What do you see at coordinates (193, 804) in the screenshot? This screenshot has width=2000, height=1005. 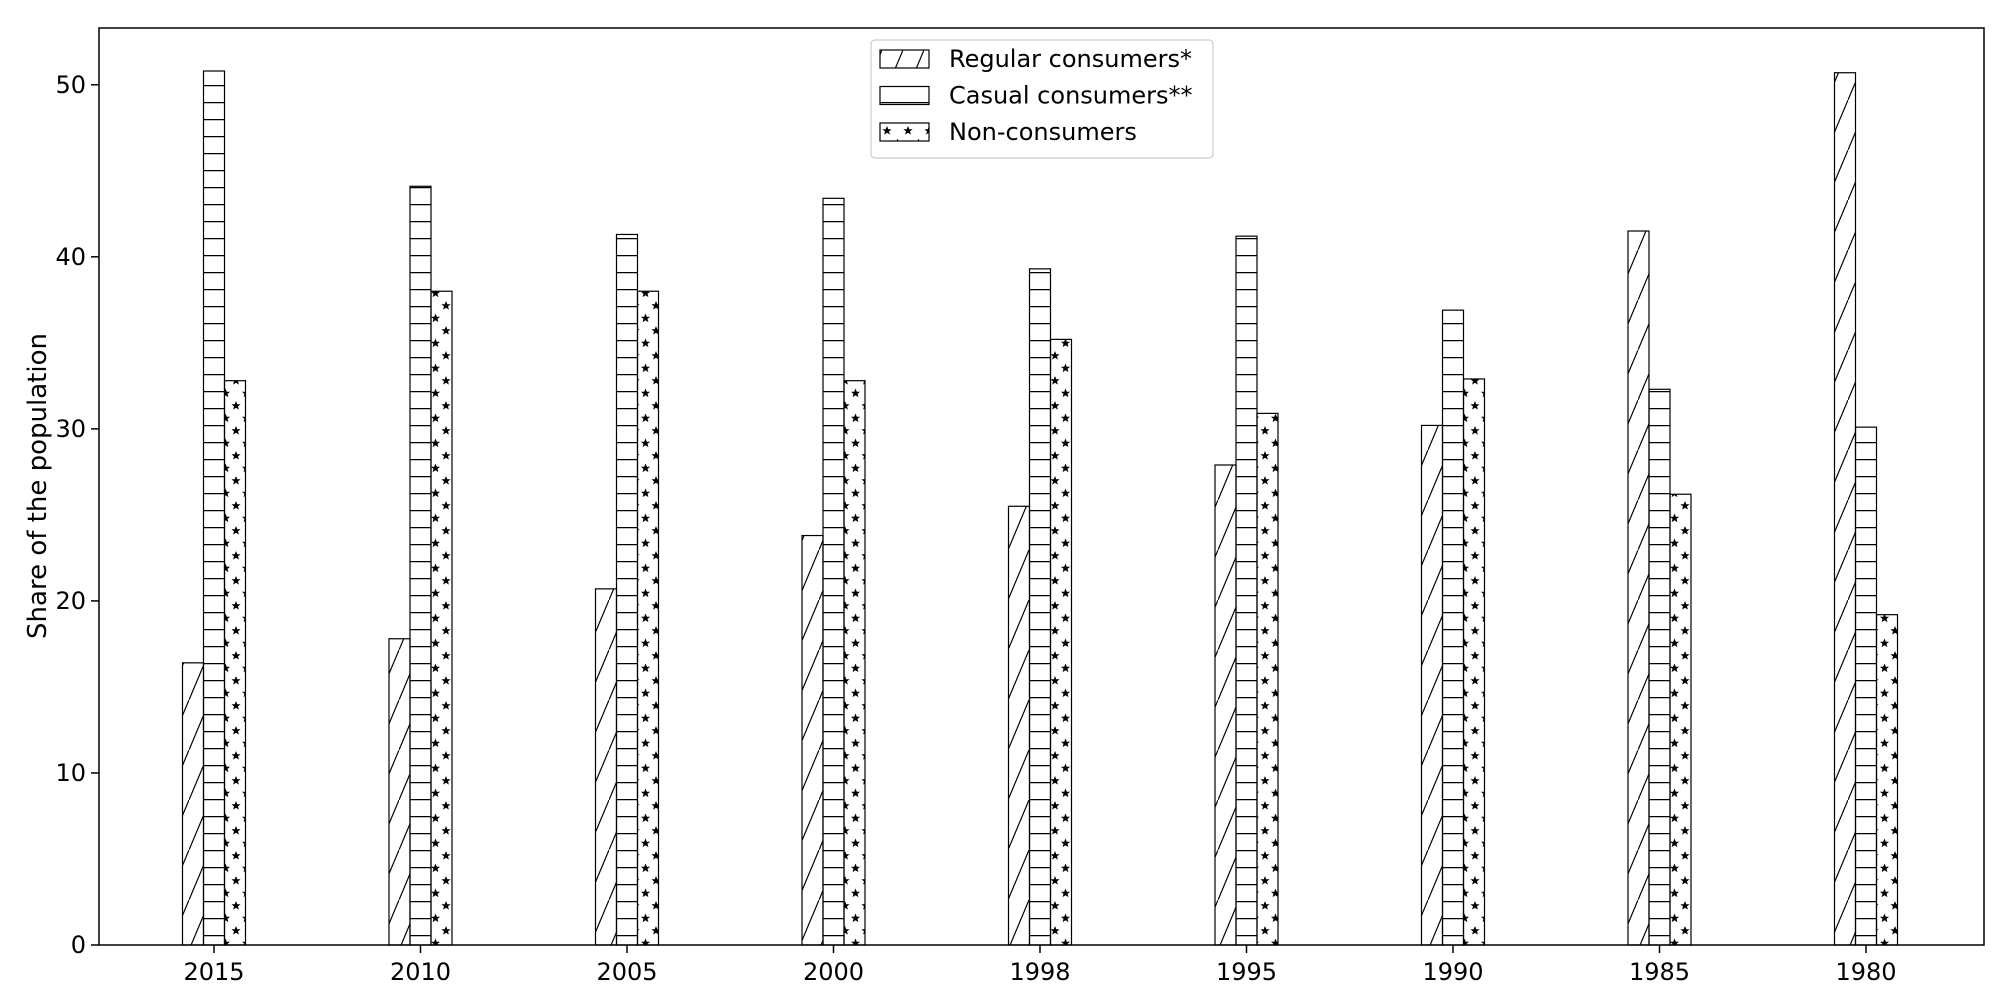 I see `bar-regular-consumers-2015` at bounding box center [193, 804].